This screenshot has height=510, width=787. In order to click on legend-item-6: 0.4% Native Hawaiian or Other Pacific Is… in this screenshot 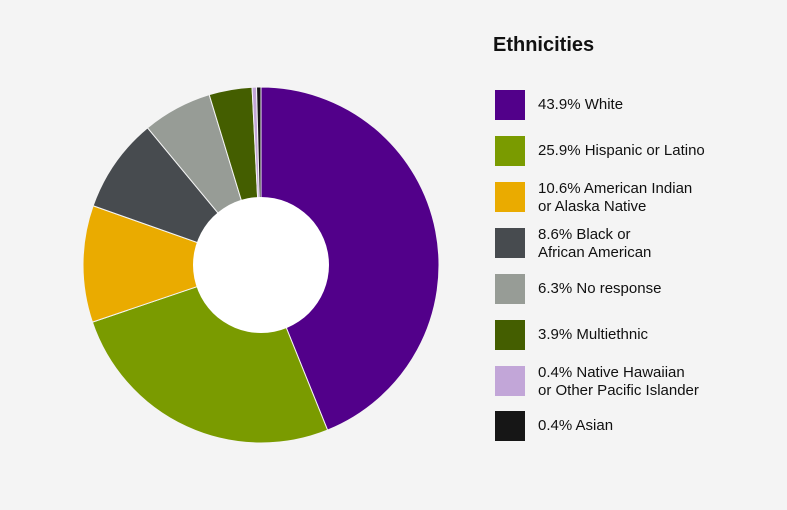, I will do `click(635, 381)`.